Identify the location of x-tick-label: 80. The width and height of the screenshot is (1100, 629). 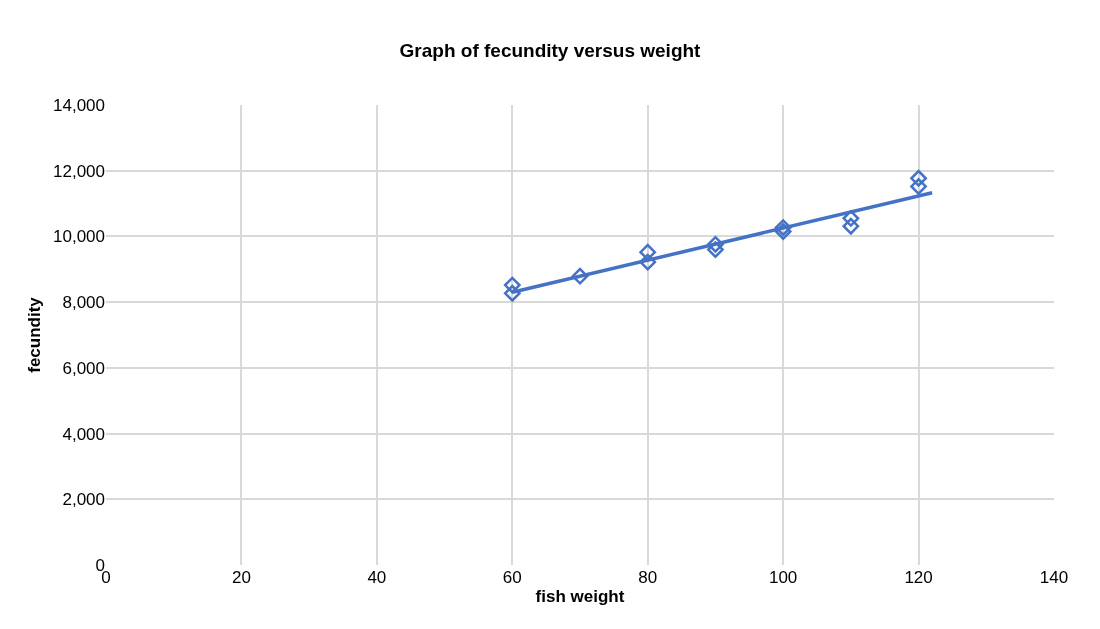
(648, 577).